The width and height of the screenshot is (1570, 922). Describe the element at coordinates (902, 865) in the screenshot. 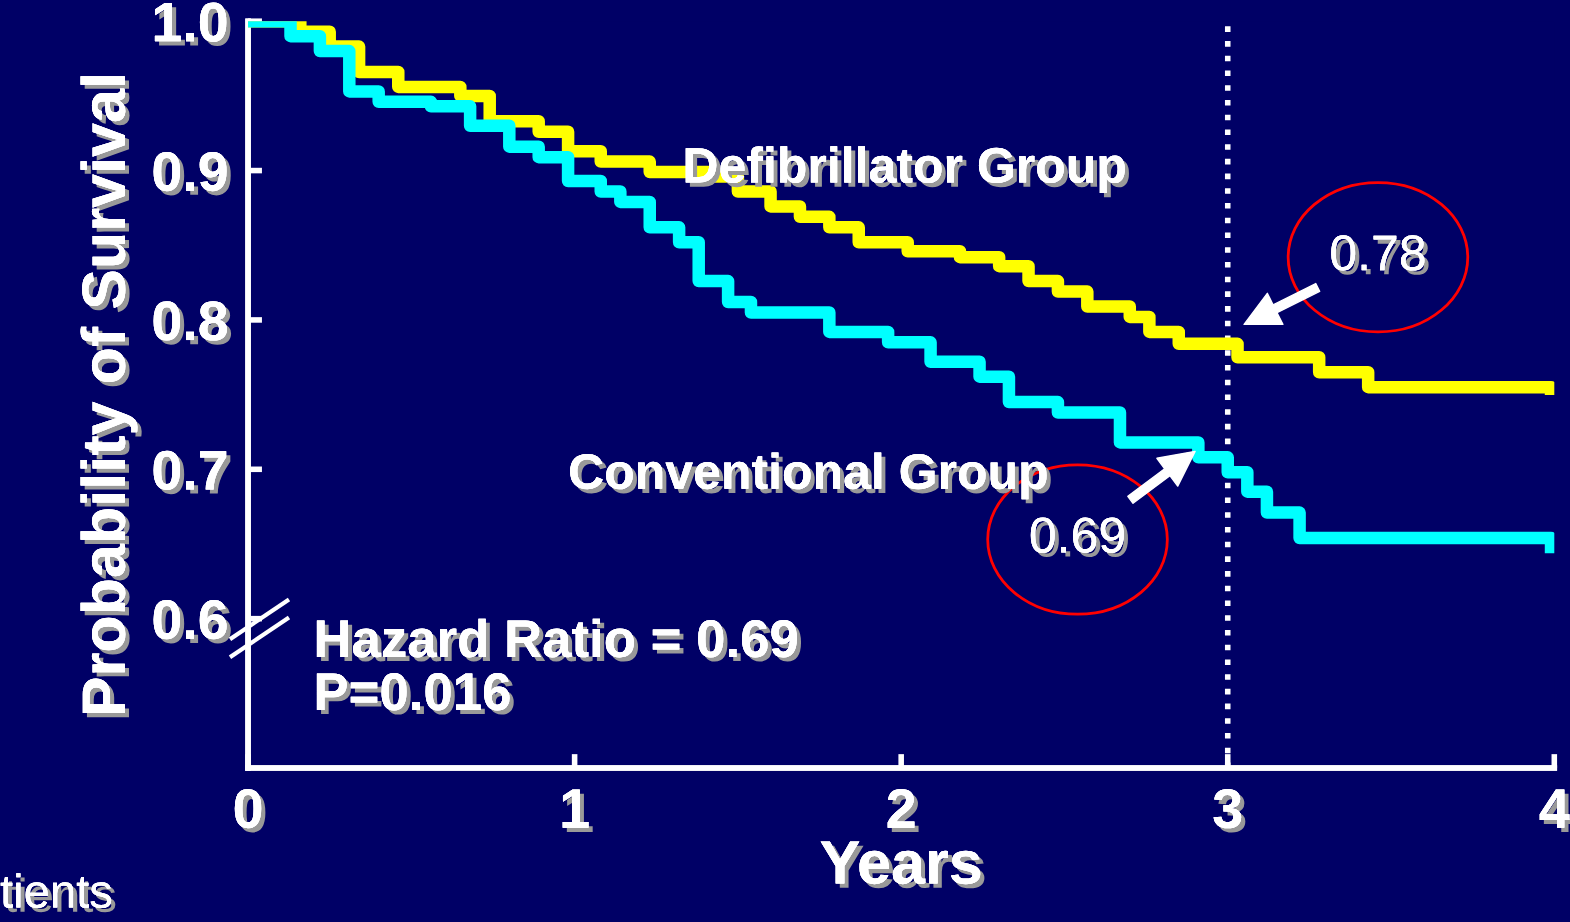

I see `x-axis-title: Years` at that location.